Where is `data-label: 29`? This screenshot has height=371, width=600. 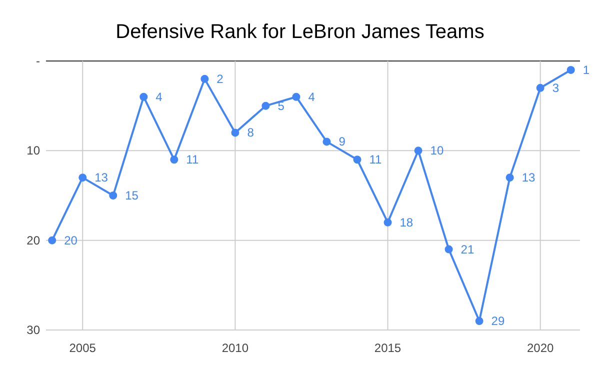
data-label: 29 is located at coordinates (498, 321).